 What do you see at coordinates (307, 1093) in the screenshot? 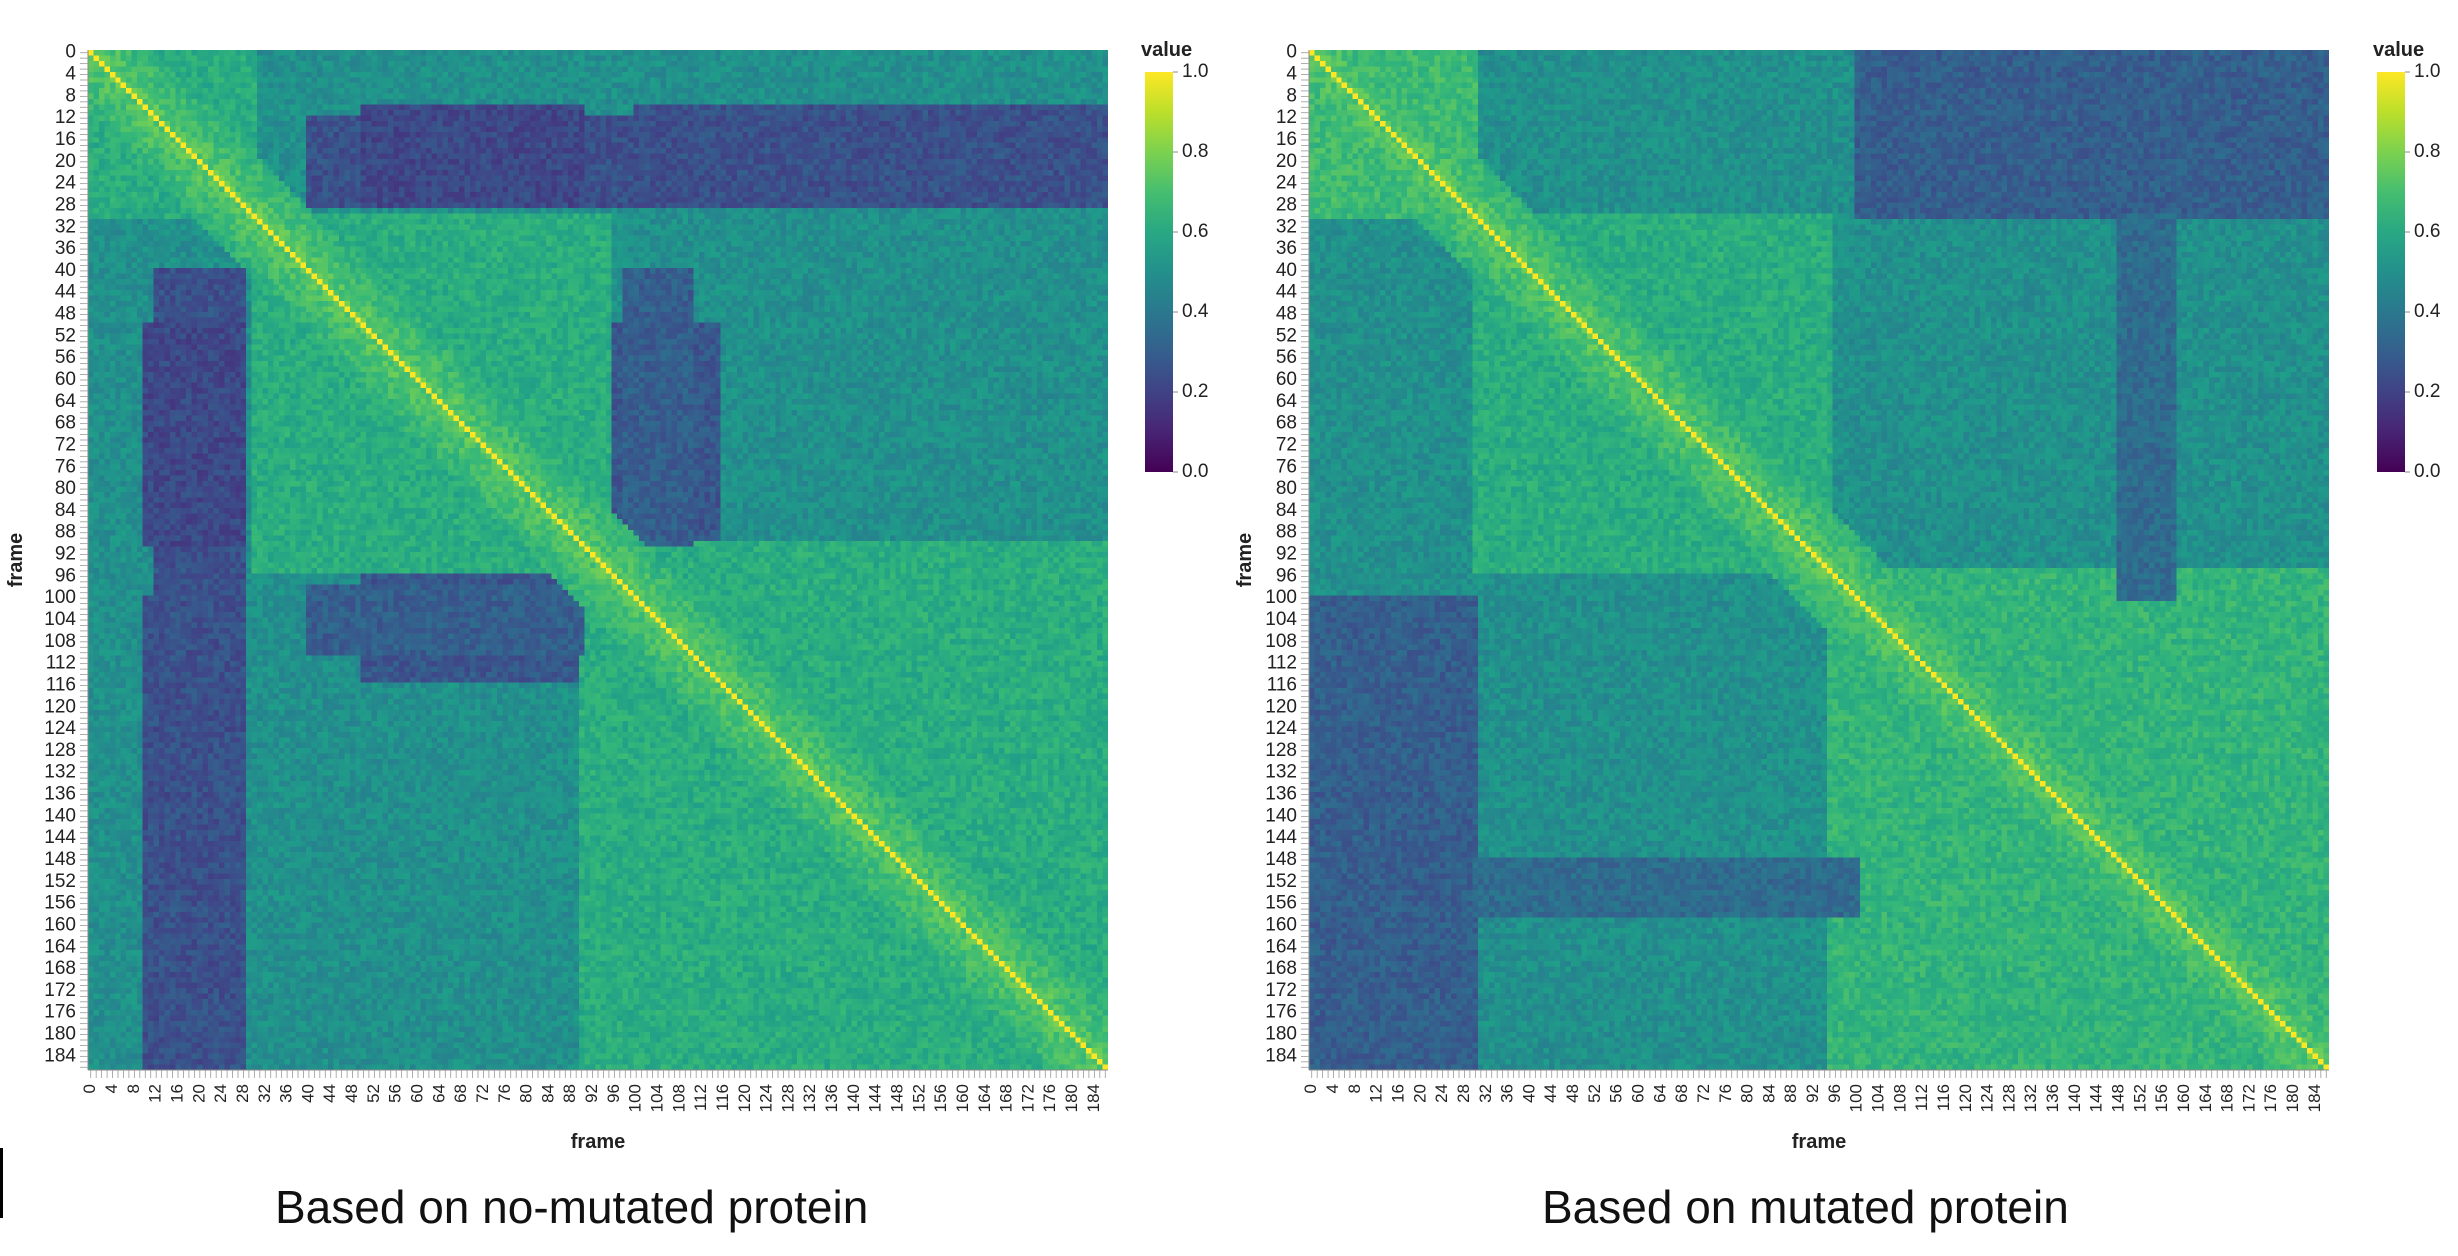
I see `x-tick-label: 40` at bounding box center [307, 1093].